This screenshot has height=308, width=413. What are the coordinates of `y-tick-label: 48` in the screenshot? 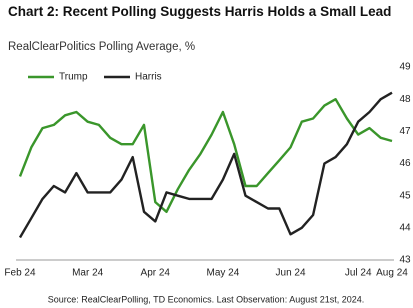 It's located at (405, 99).